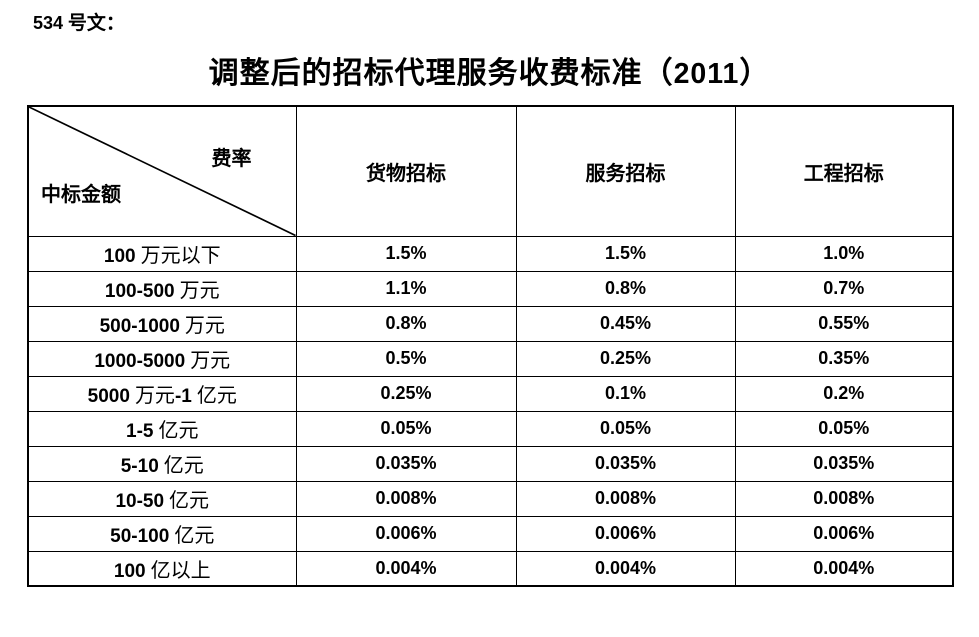 The height and width of the screenshot is (637, 979). I want to click on diagonal-line, so click(162, 171).